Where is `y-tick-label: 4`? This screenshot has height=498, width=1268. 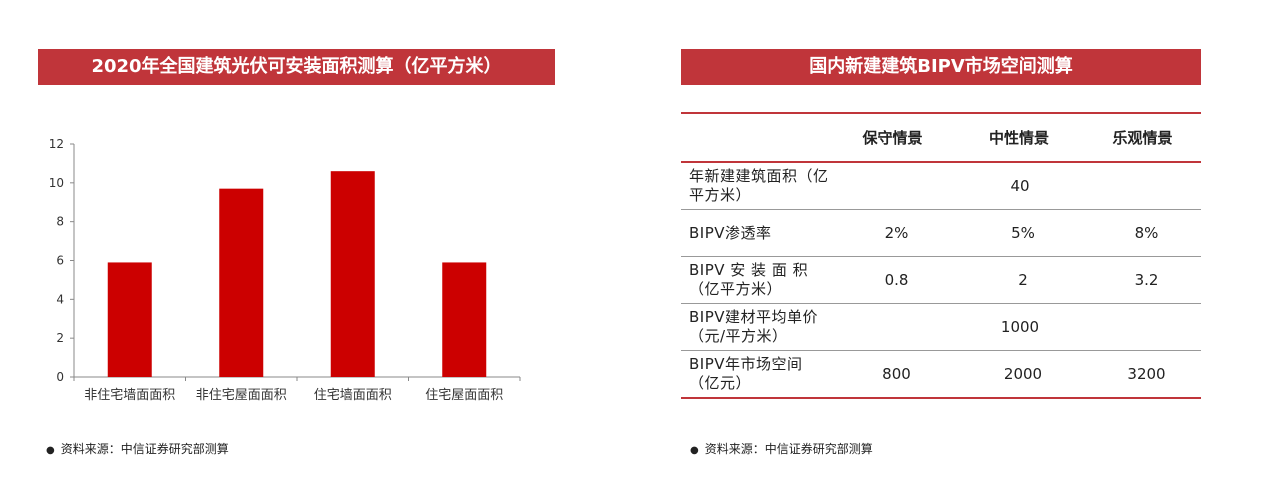
y-tick-label: 4 is located at coordinates (60, 299).